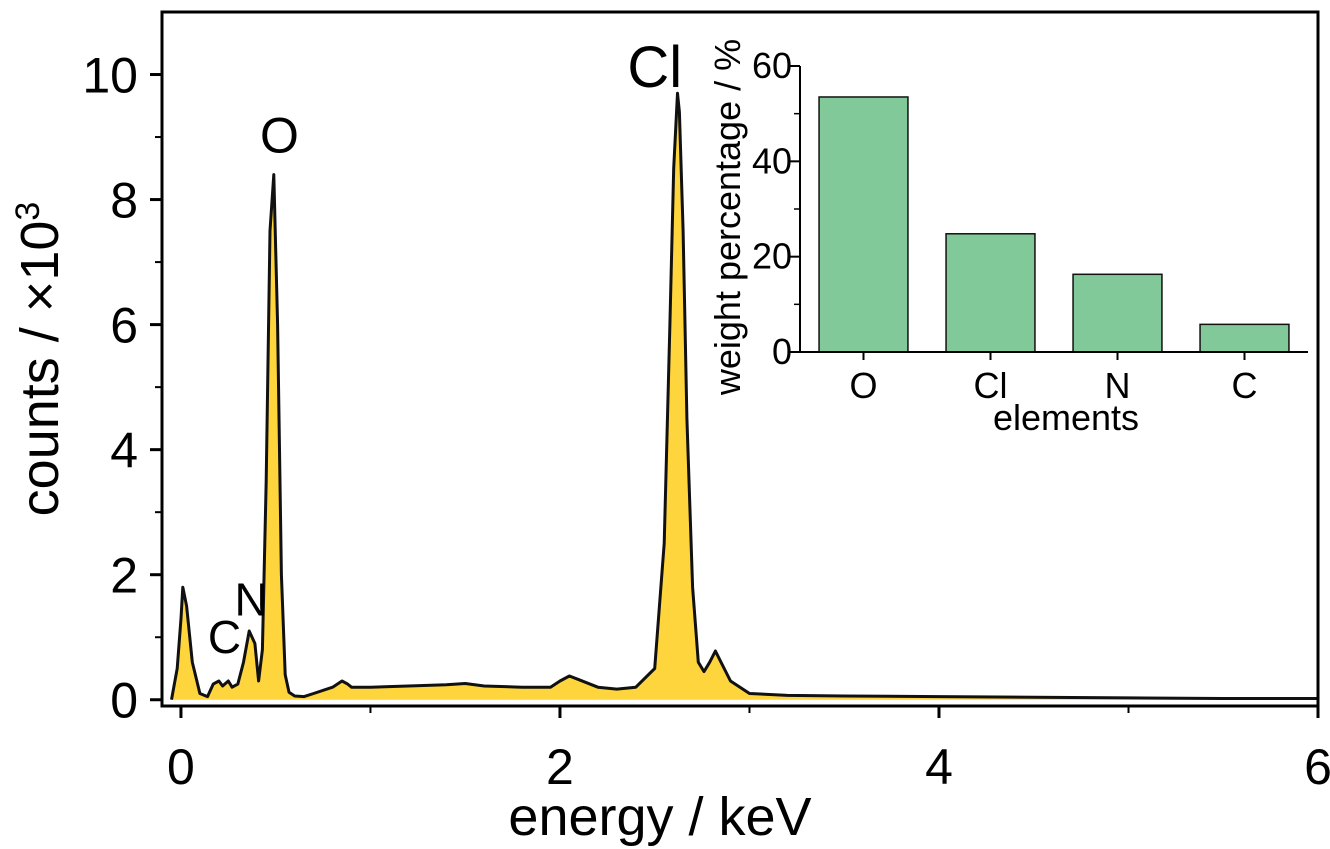 Image resolution: width=1330 pixels, height=849 pixels. I want to click on x-axis-ticks: 0 2 4 6, so click(748, 750).